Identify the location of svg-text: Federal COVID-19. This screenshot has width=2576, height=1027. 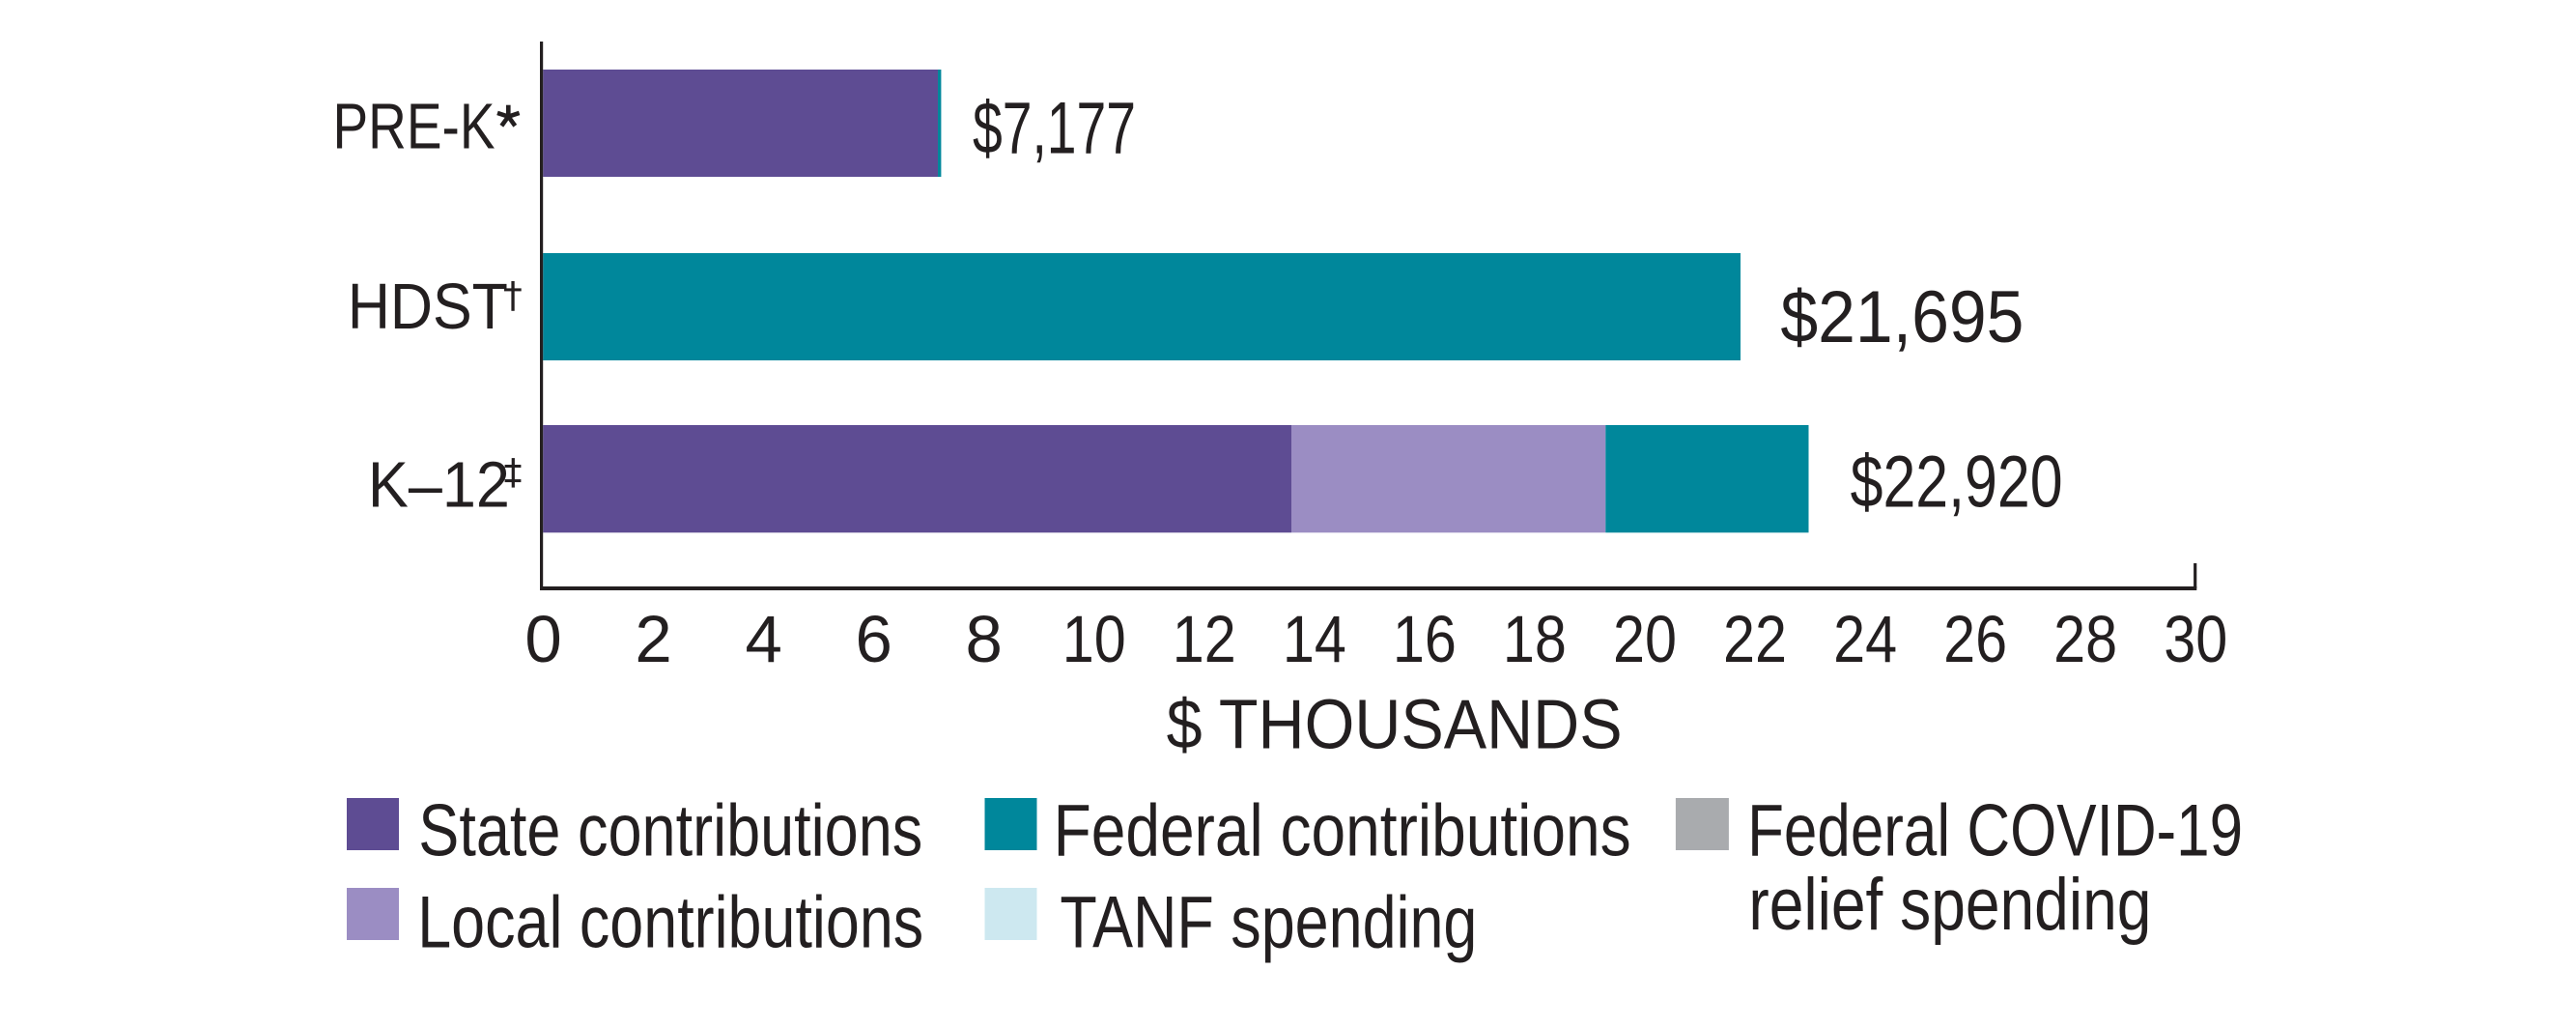
(1995, 831).